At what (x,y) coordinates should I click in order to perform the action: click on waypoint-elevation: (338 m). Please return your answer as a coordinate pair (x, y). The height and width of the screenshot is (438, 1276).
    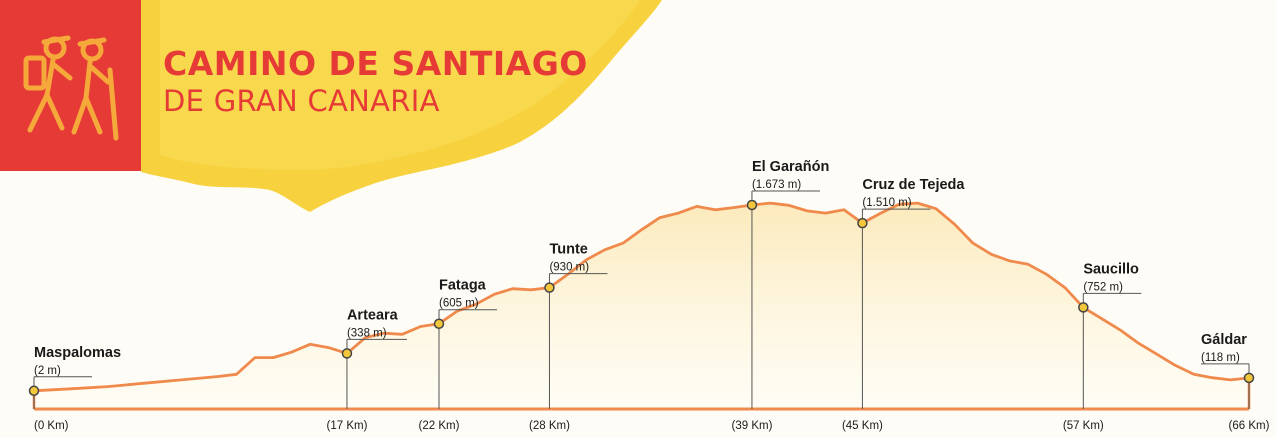
    Looking at the image, I should click on (367, 333).